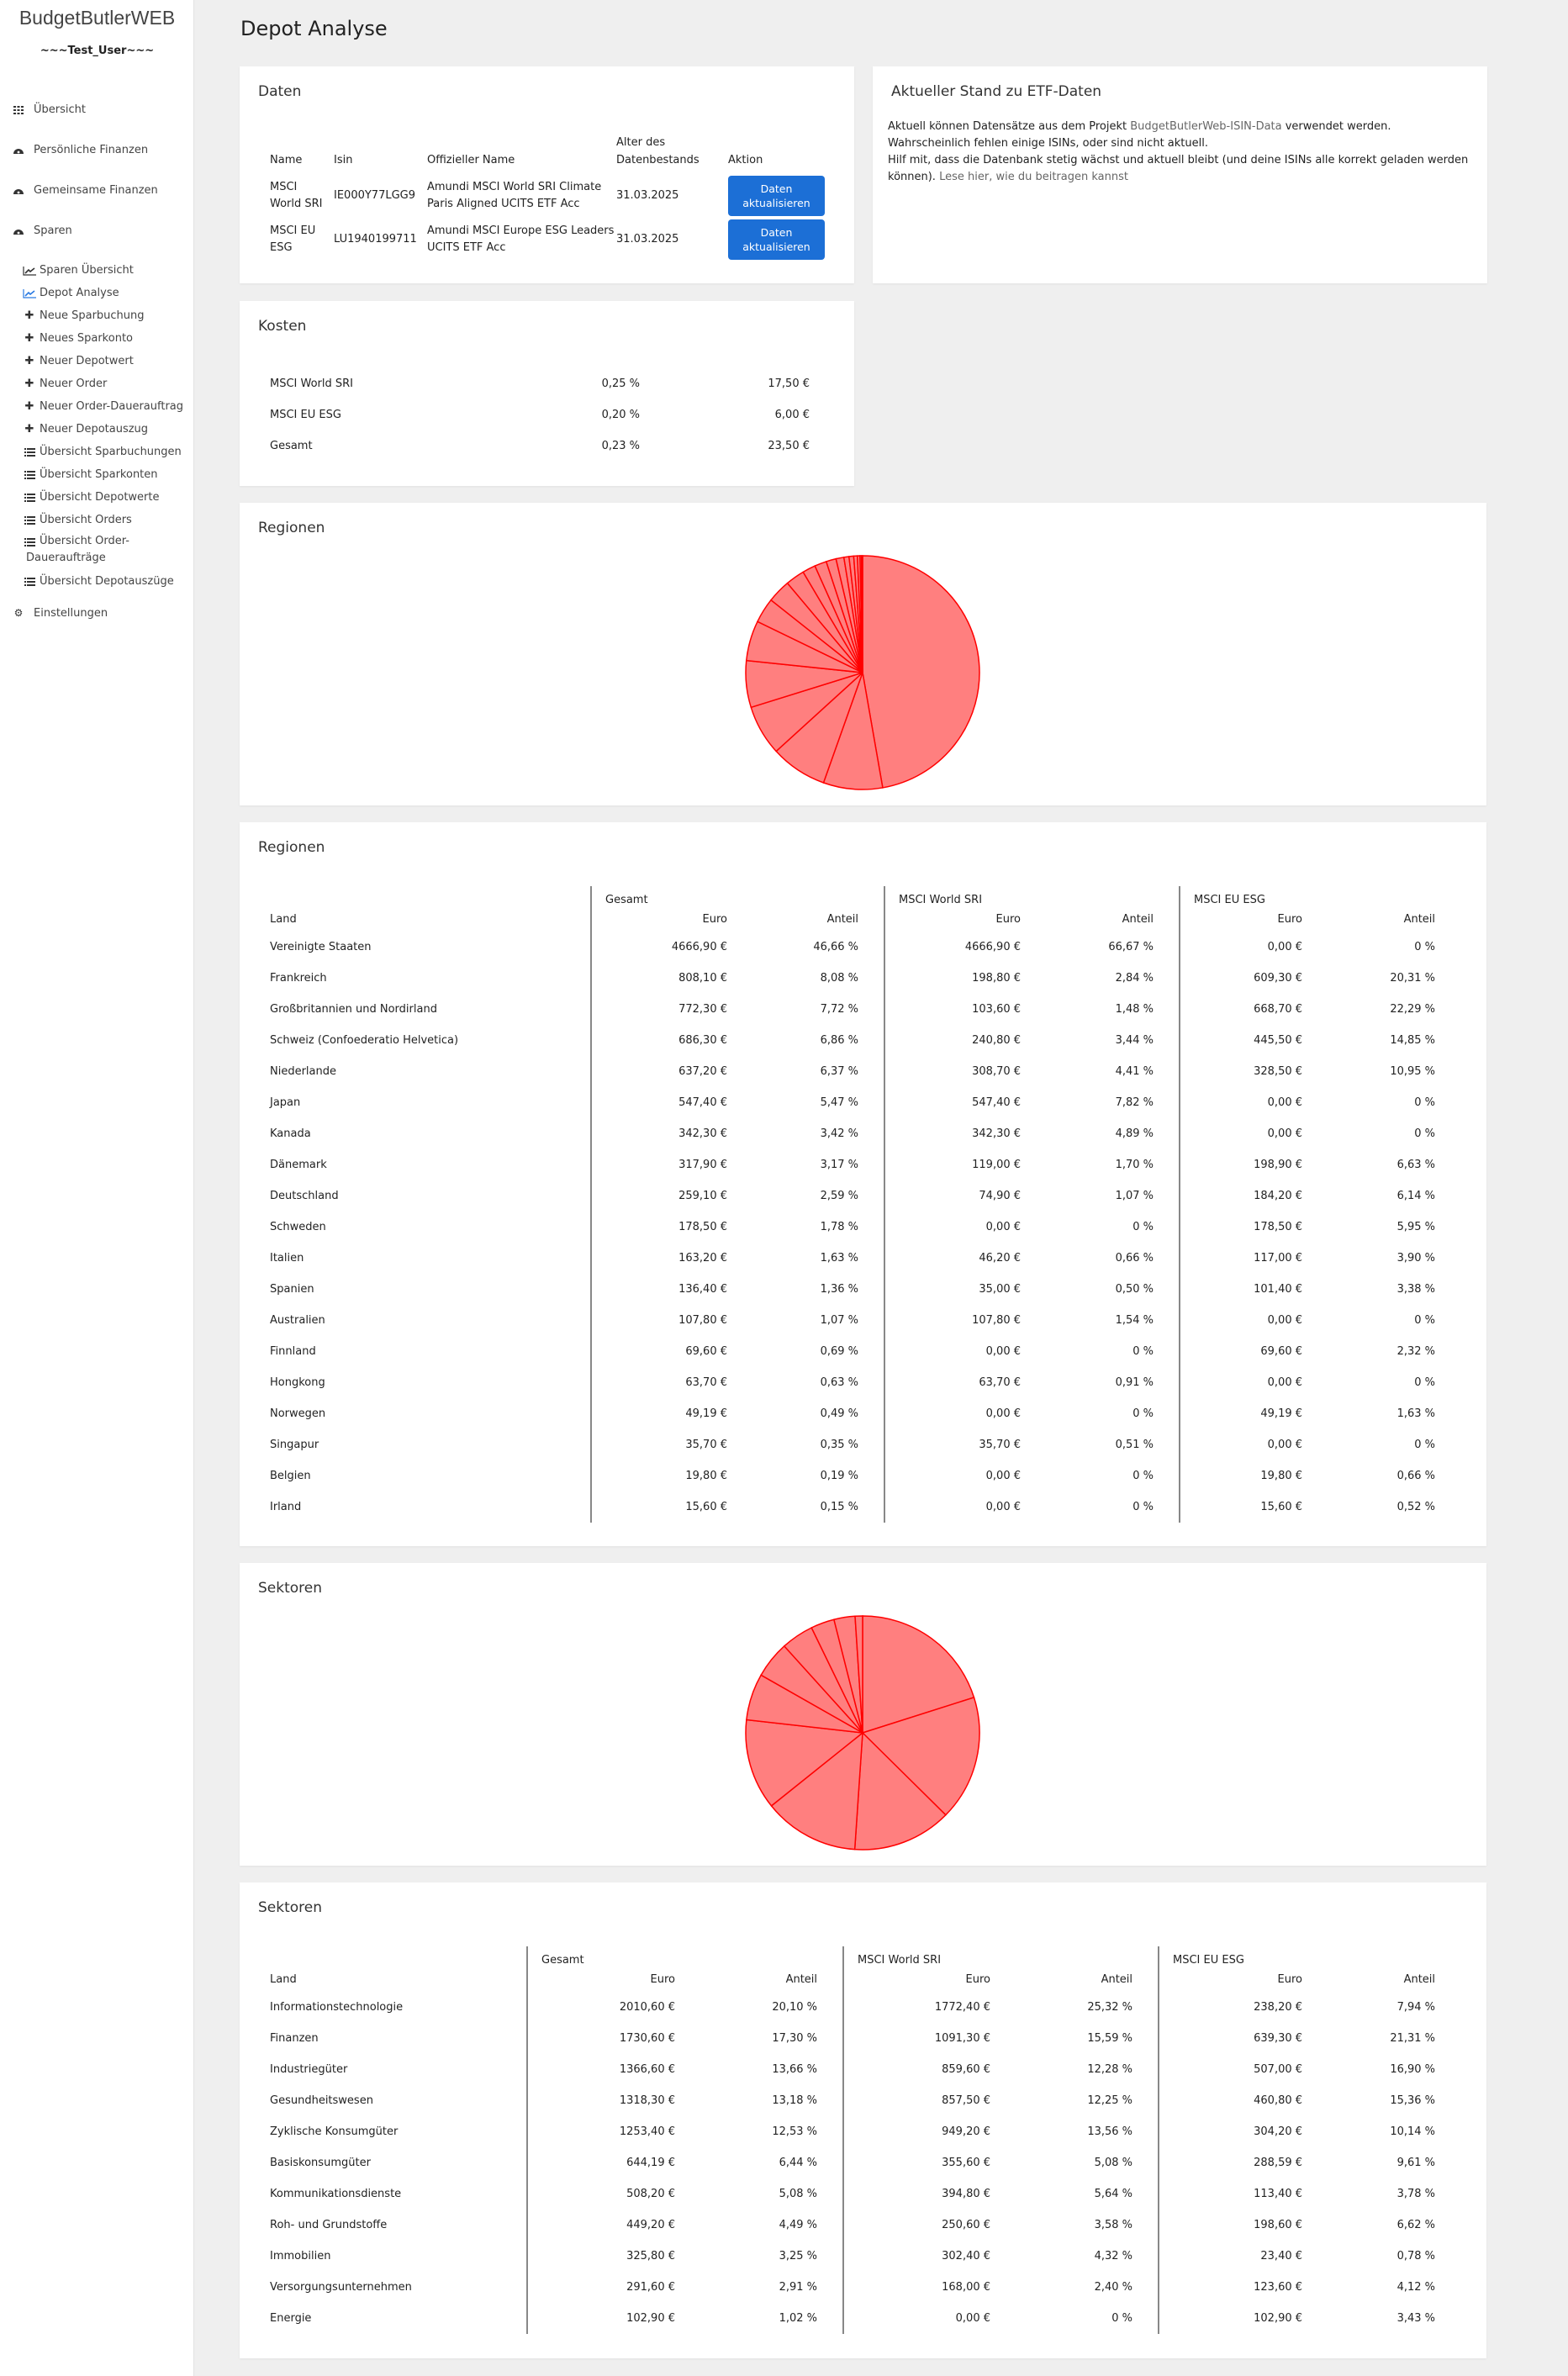 The image size is (1568, 2376). I want to click on pie-slice-irland, so click(862, 614).